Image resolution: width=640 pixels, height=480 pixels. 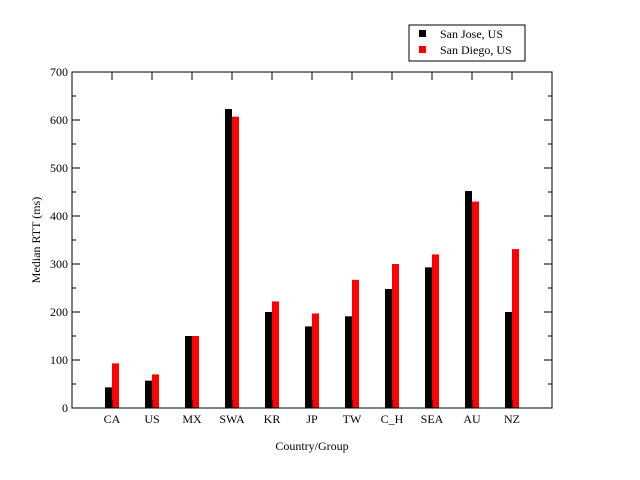 What do you see at coordinates (228, 258) in the screenshot?
I see `bar-swa-san-jose` at bounding box center [228, 258].